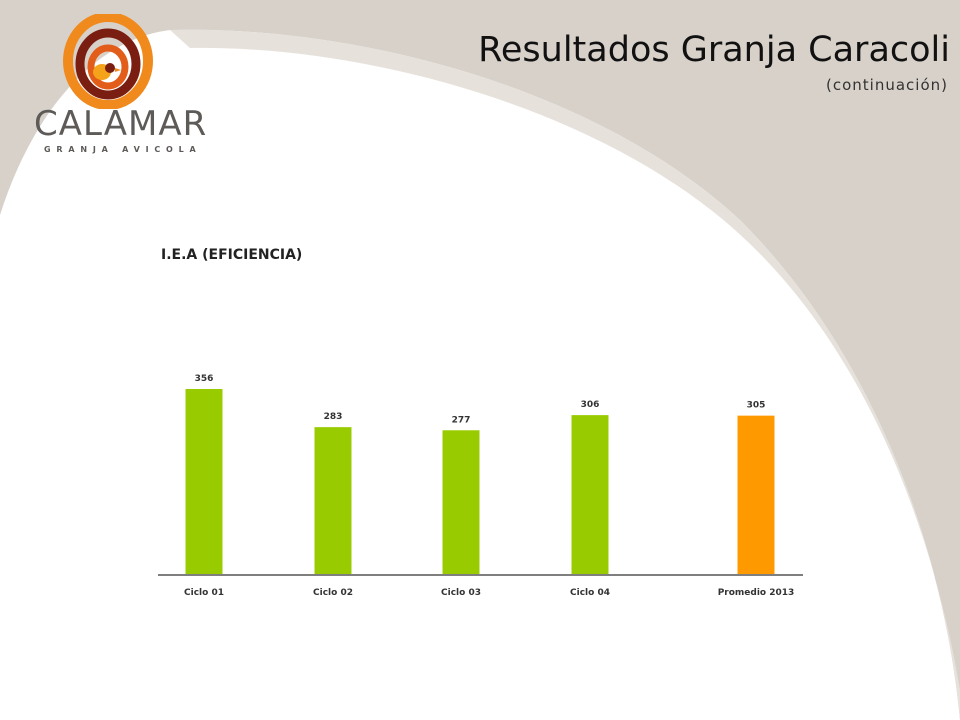 The height and width of the screenshot is (720, 960). I want to click on data-label: 356, so click(204, 379).